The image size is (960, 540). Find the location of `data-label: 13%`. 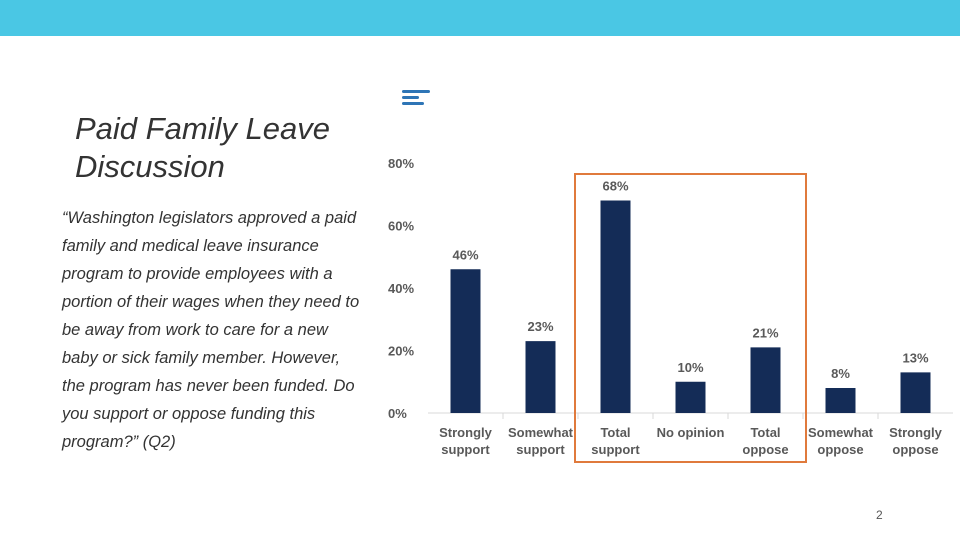

data-label: 13% is located at coordinates (915, 357).